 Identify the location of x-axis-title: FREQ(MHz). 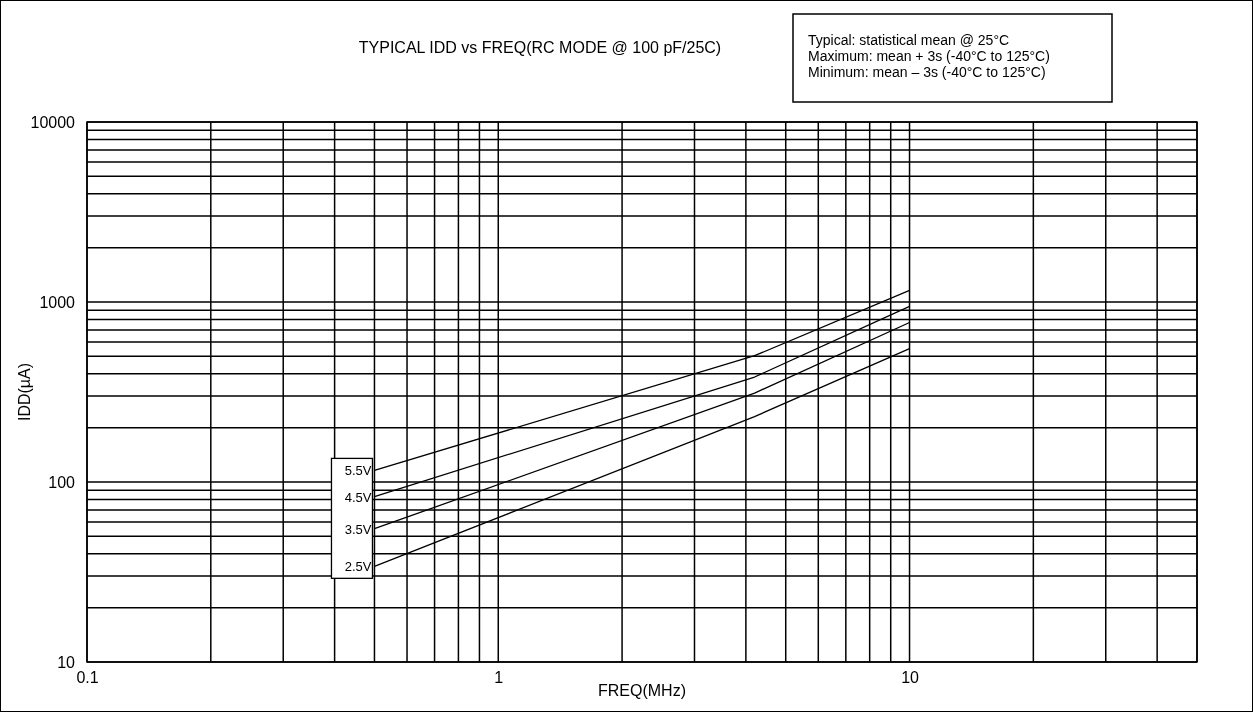
(642, 690).